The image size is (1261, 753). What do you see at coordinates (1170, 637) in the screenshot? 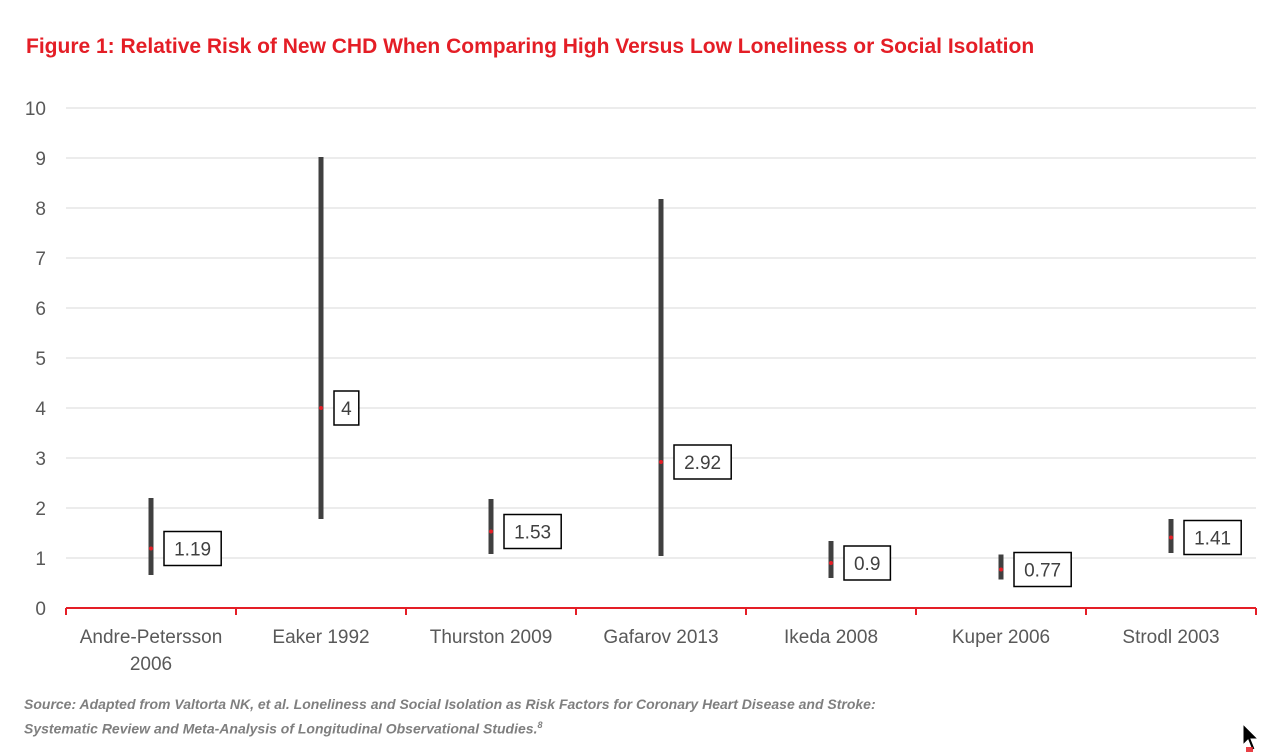
I see `category-label: Strodl 2003` at bounding box center [1170, 637].